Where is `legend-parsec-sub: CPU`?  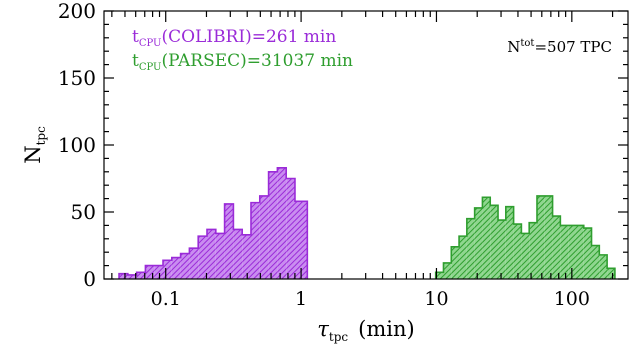
legend-parsec-sub: CPU is located at coordinates (150, 67).